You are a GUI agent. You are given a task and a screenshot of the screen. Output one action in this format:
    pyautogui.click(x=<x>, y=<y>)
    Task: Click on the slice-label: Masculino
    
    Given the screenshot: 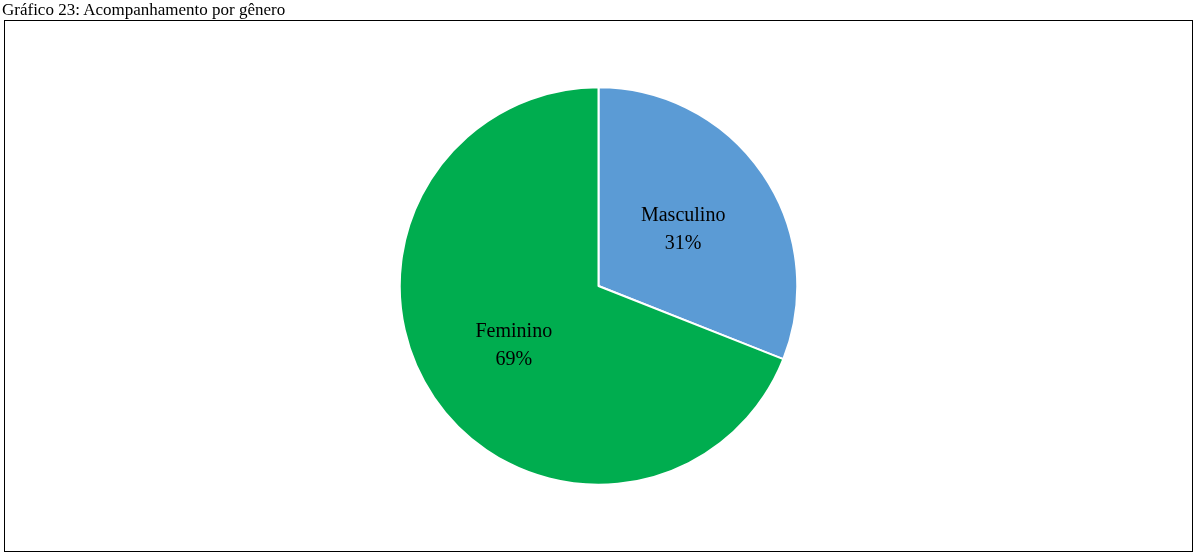 What is the action you would take?
    pyautogui.click(x=683, y=214)
    